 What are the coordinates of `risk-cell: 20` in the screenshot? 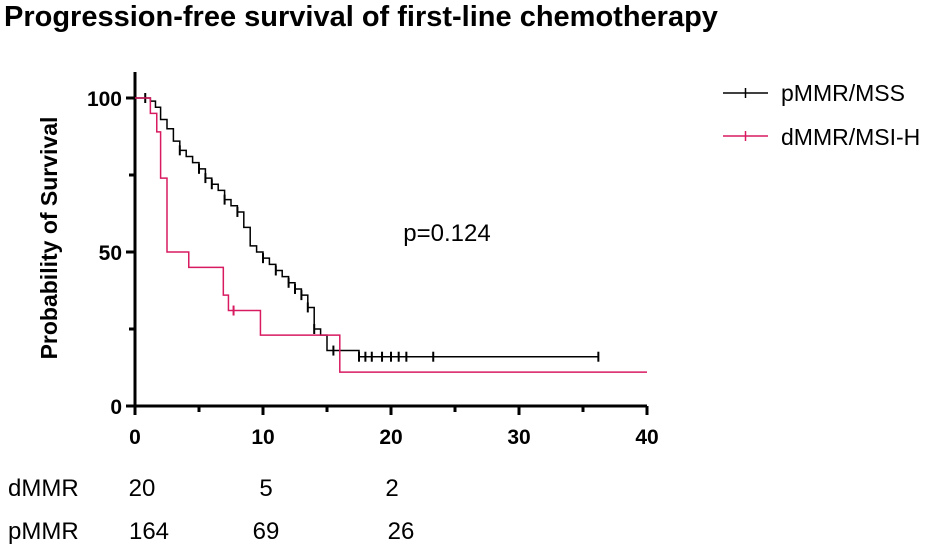 It's located at (142, 488).